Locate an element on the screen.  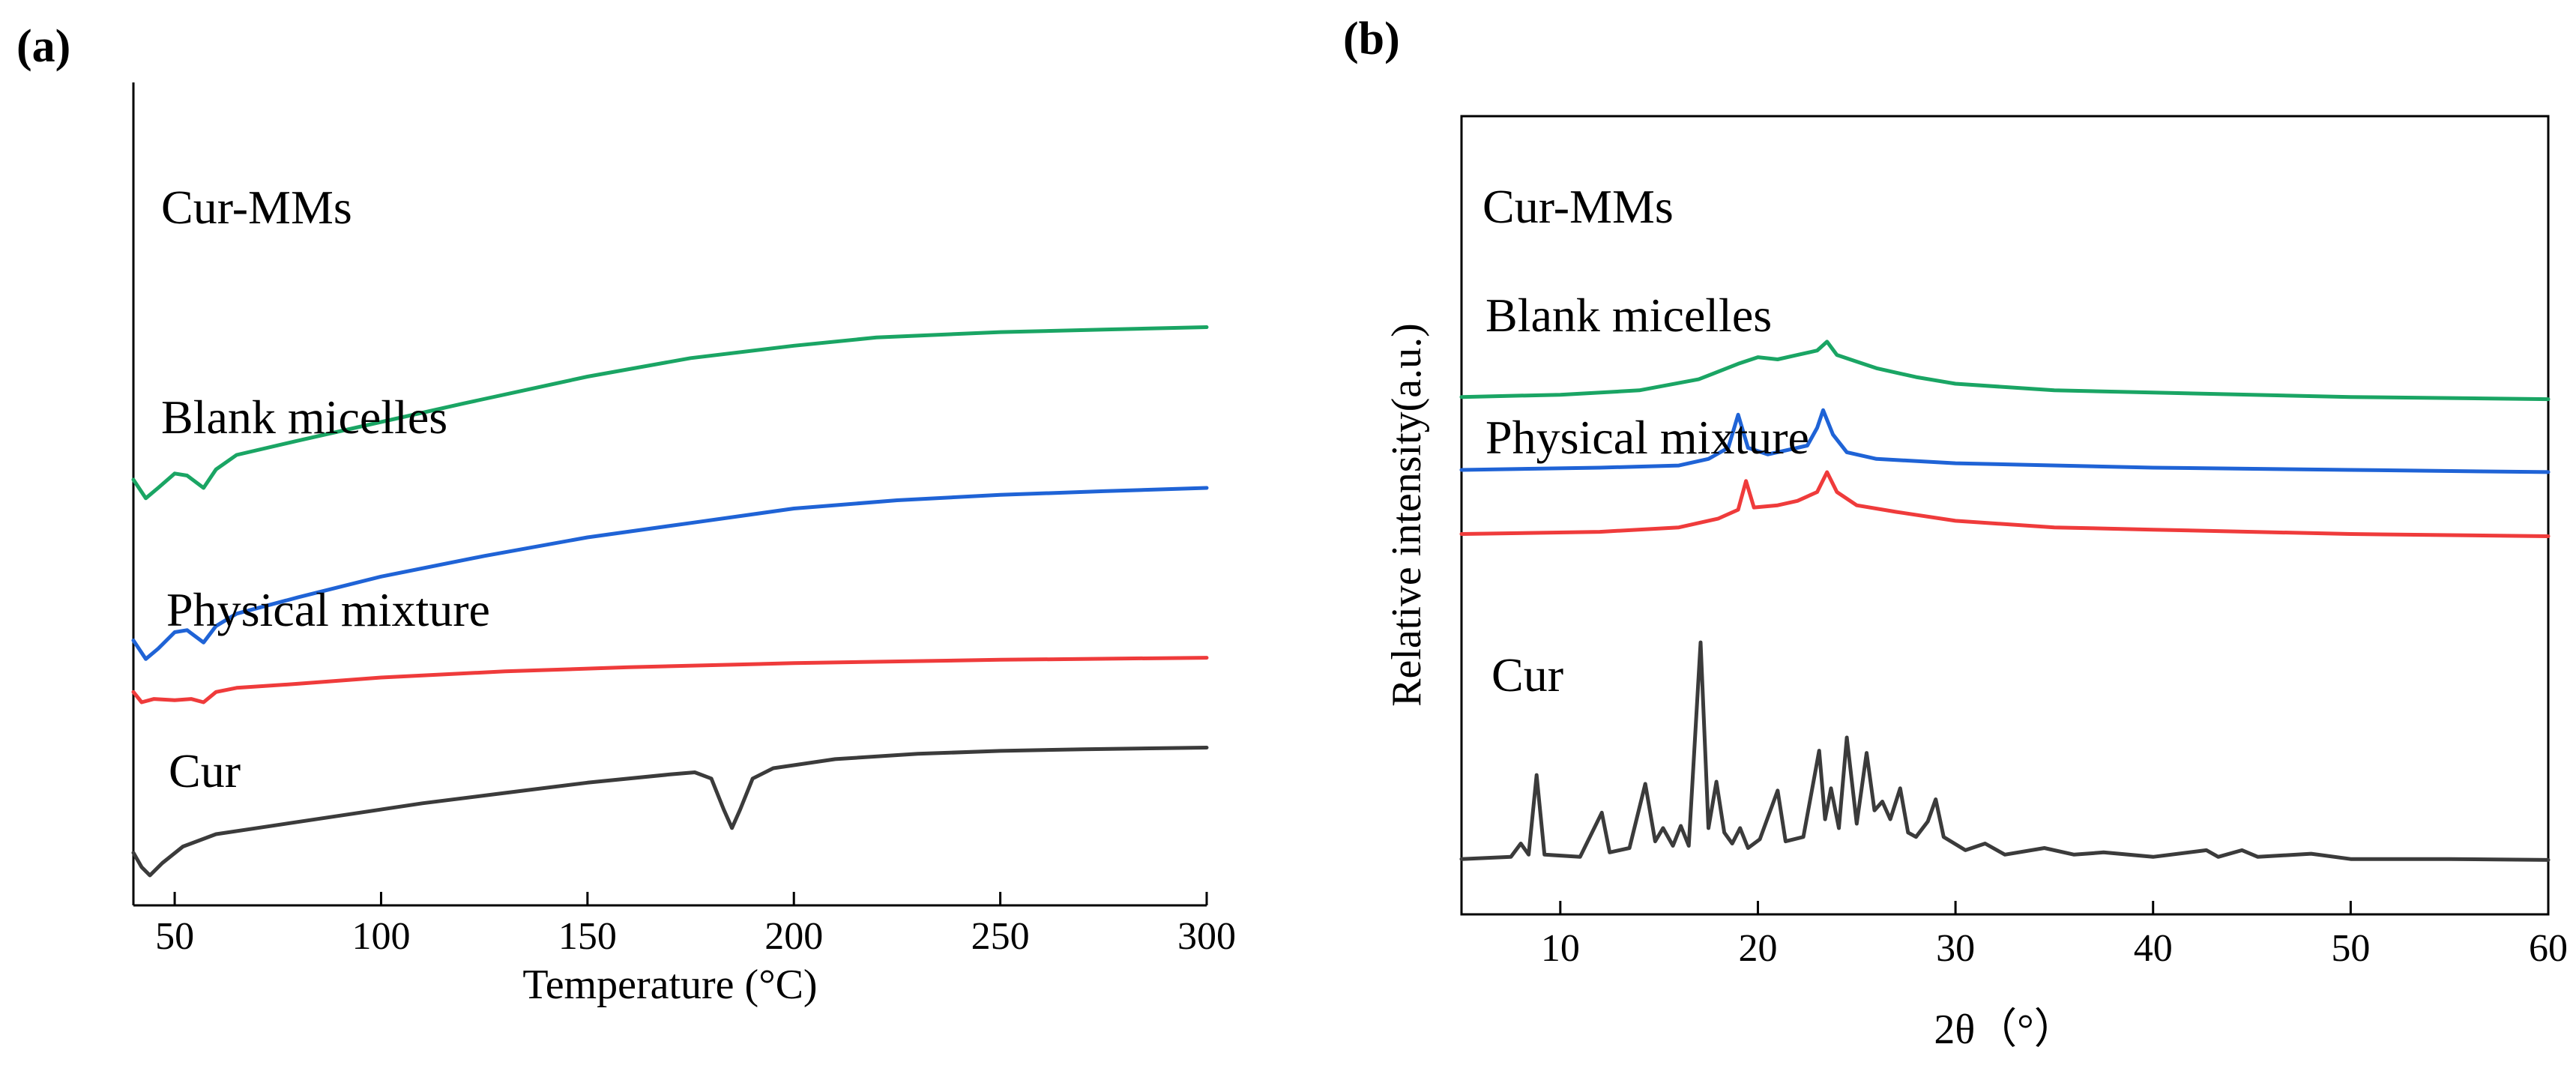
xrd-x-tick-label-30: 30 is located at coordinates (1956, 948).